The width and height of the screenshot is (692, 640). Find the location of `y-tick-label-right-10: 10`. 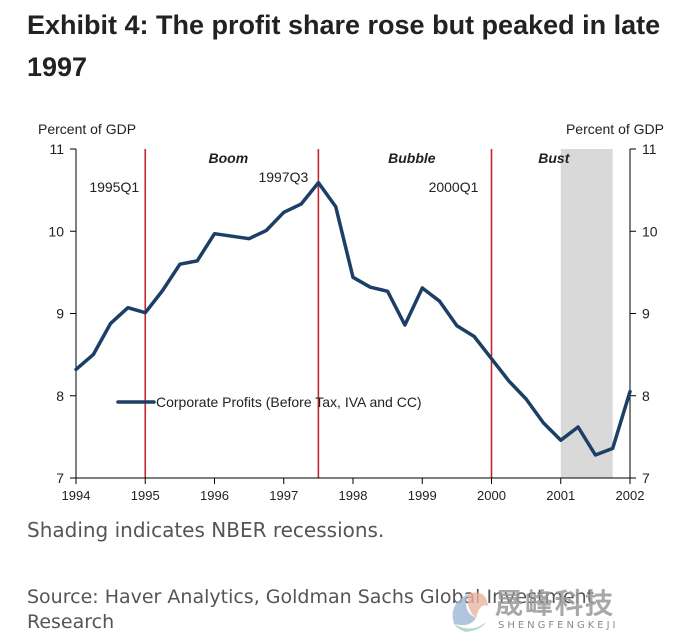

y-tick-label-right-10: 10 is located at coordinates (650, 231).